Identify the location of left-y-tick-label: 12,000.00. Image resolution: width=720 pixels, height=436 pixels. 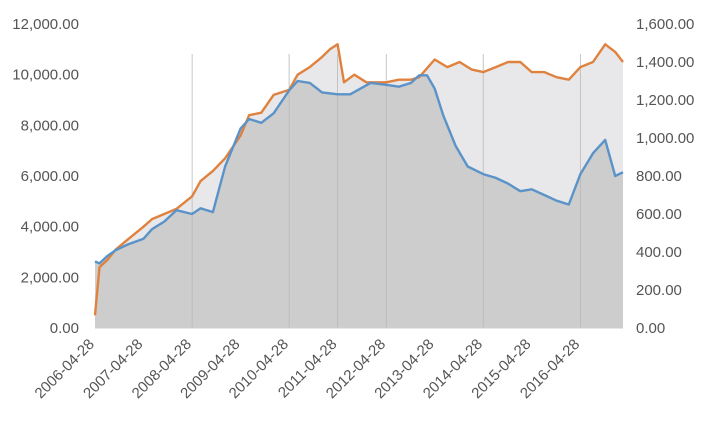
(45, 24).